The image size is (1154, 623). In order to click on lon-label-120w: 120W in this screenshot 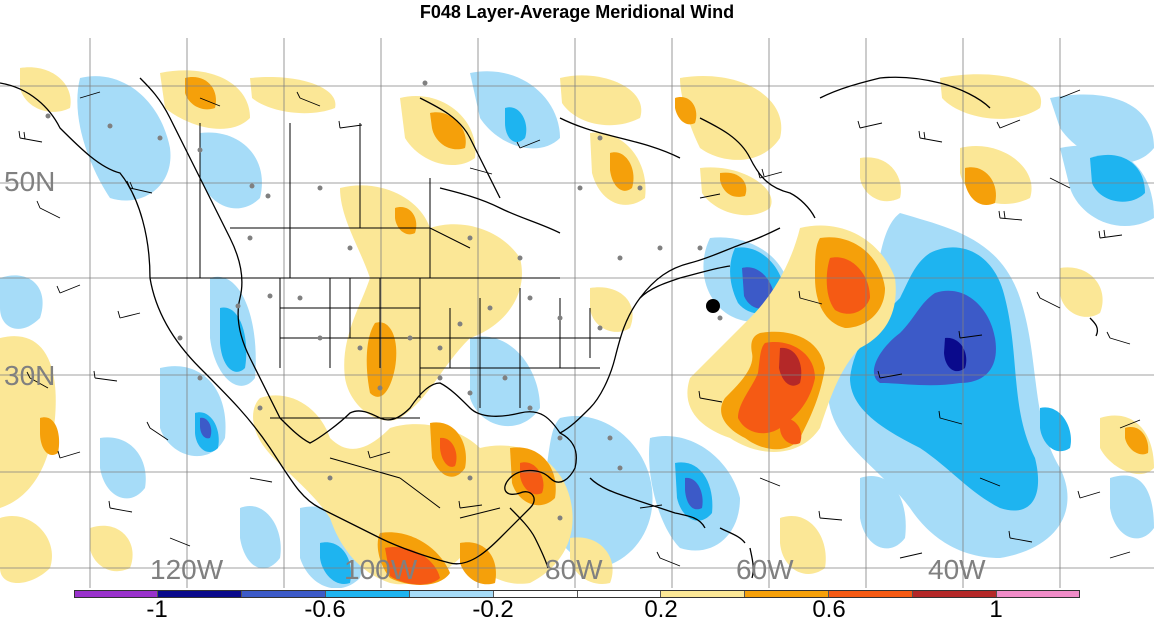, I will do `click(187, 569)`.